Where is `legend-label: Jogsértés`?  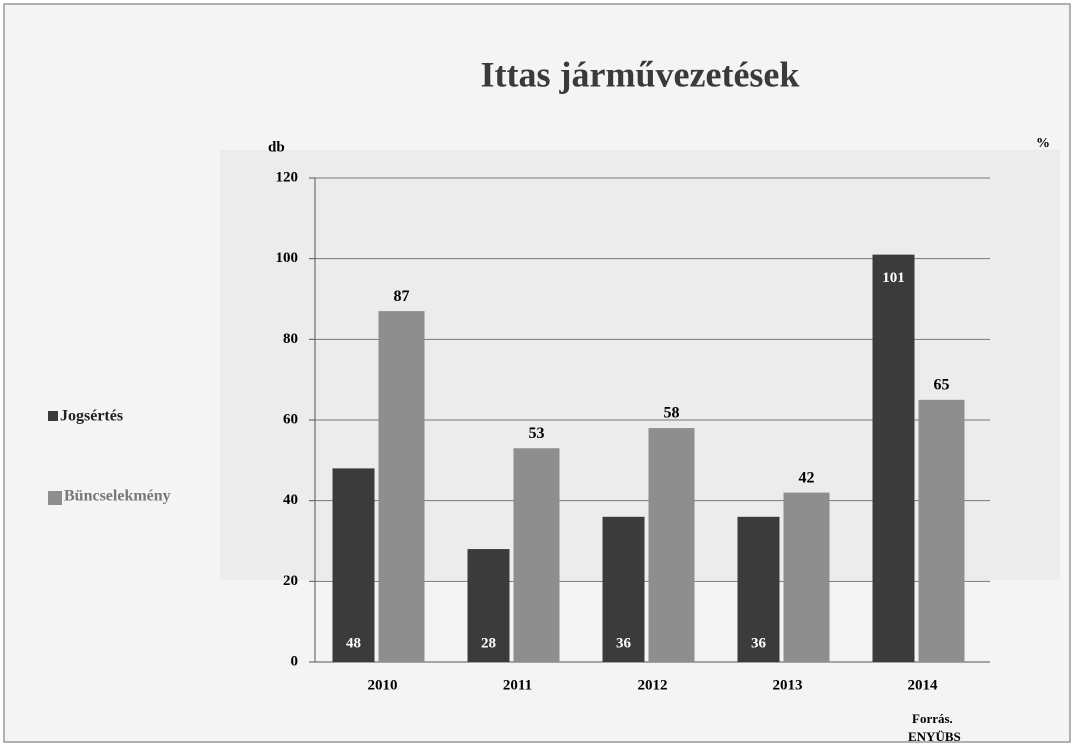 legend-label: Jogsértés is located at coordinates (91, 416).